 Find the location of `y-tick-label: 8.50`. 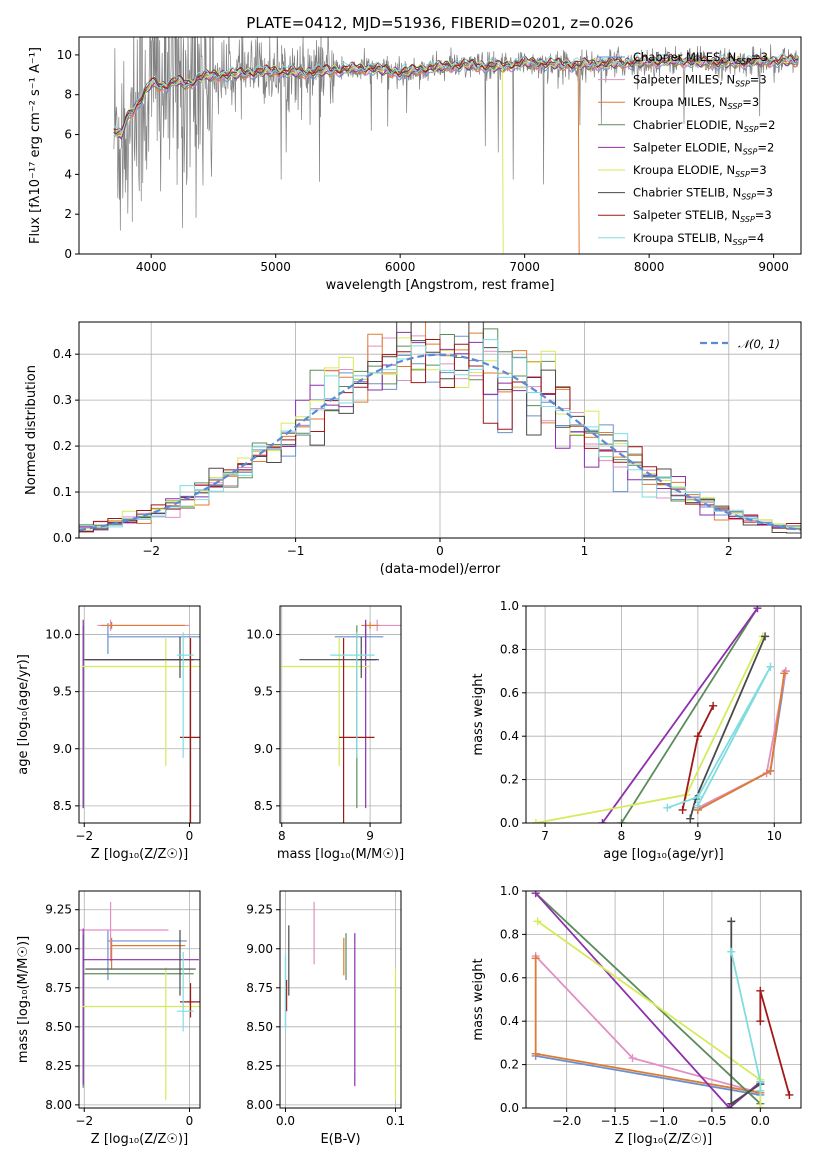

y-tick-label: 8.50 is located at coordinates (259, 1027).